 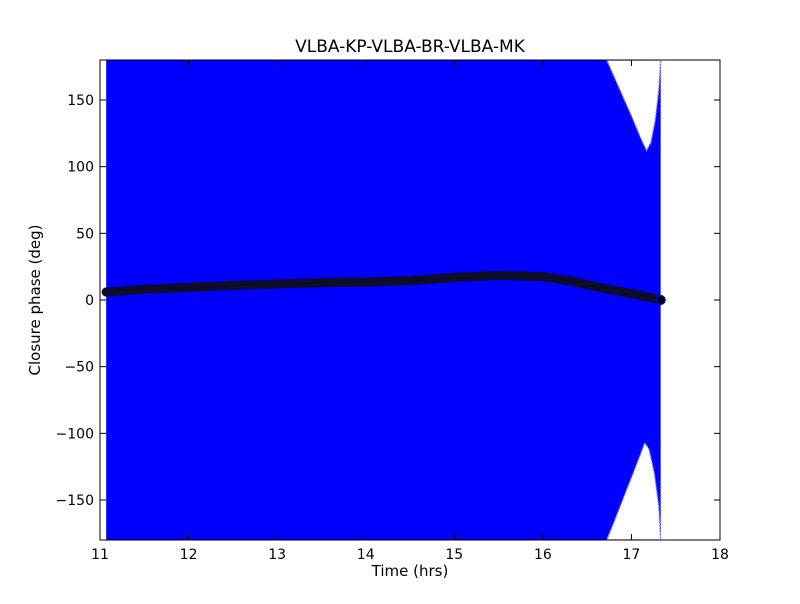 I want to click on data-gap-lower, so click(x=633, y=490).